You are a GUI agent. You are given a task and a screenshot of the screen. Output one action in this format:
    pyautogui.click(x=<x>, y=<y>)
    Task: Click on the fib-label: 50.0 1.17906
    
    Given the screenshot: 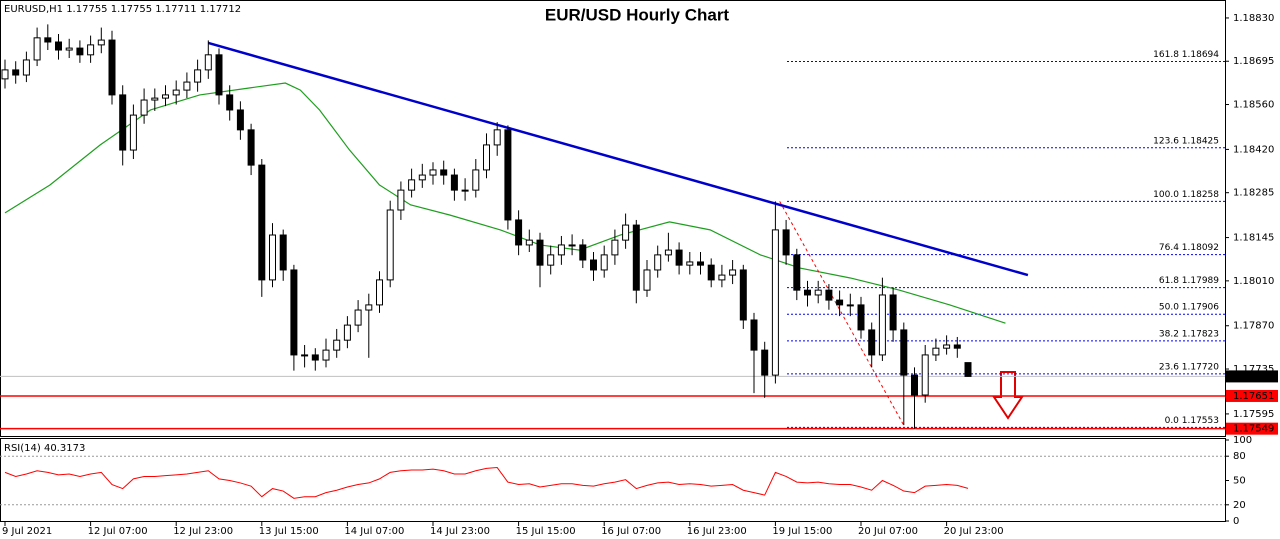 What is the action you would take?
    pyautogui.click(x=1189, y=308)
    